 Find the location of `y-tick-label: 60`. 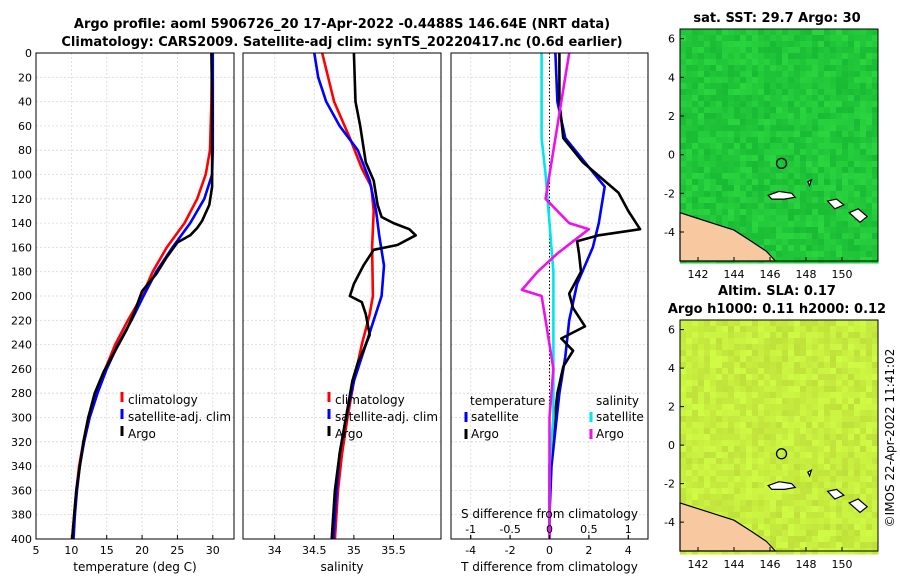

y-tick-label: 60 is located at coordinates (25, 126).